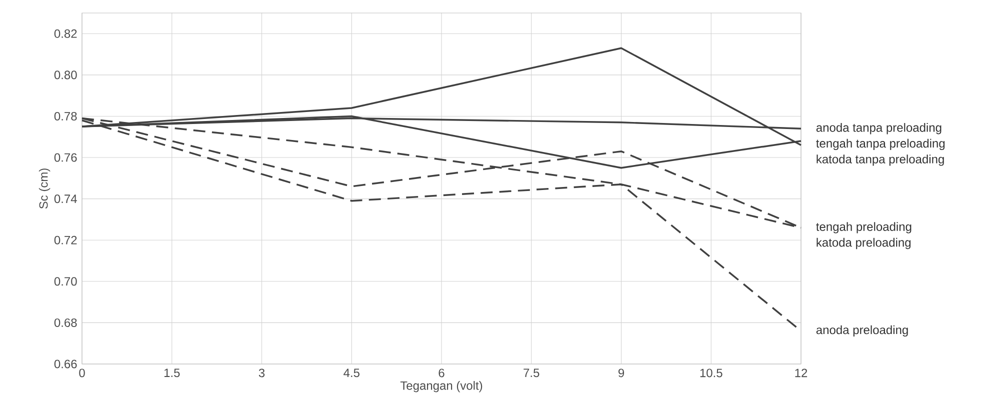 This screenshot has width=997, height=418. What do you see at coordinates (864, 228) in the screenshot?
I see `series-label: tengah preloading` at bounding box center [864, 228].